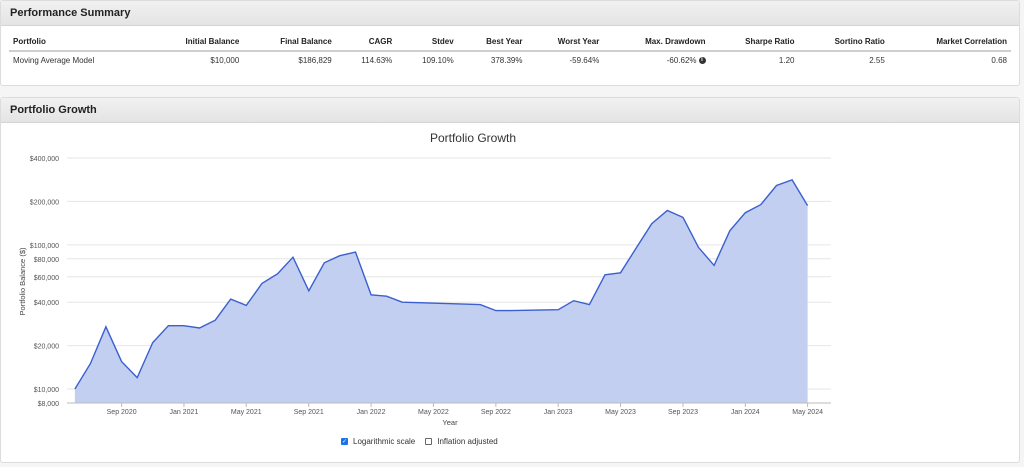 This screenshot has width=1024, height=467. Describe the element at coordinates (683, 412) in the screenshot. I see `x-tick-label: Sep 2023` at that location.